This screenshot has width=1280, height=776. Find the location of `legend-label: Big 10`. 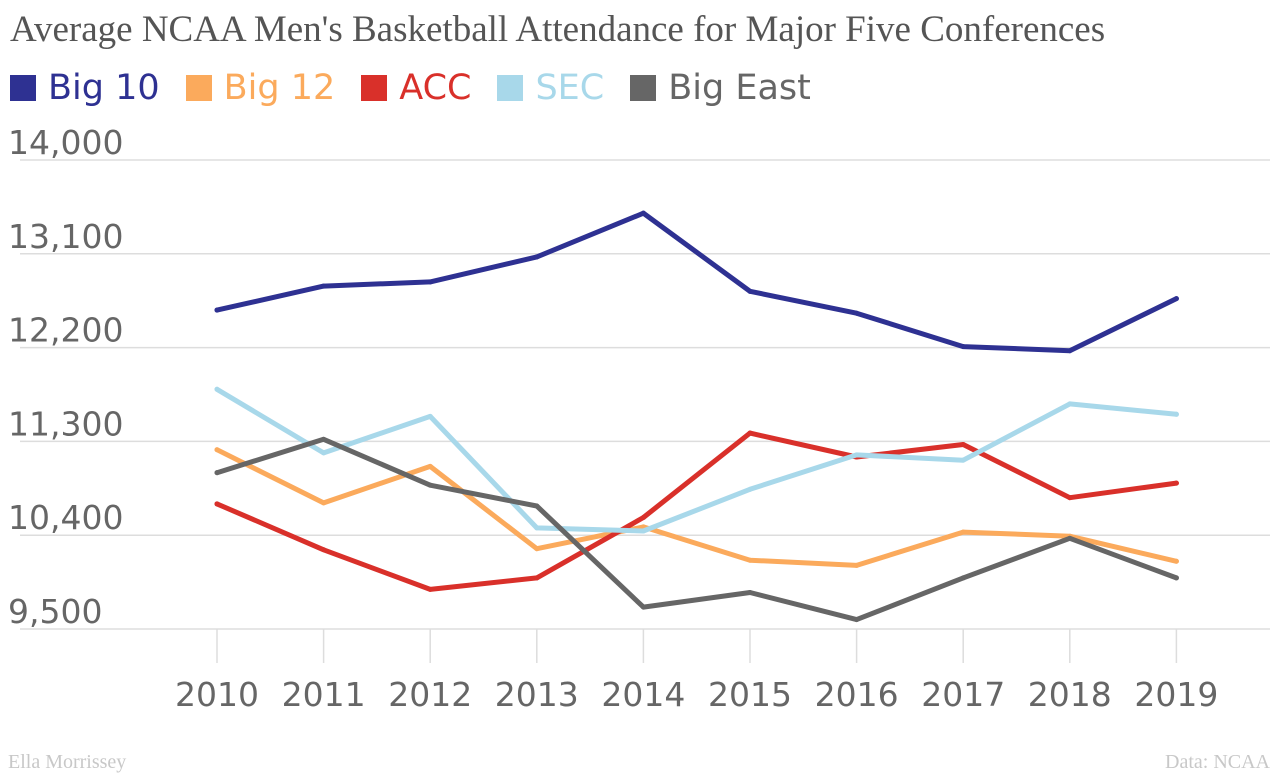

legend-label: Big 10 is located at coordinates (104, 88).